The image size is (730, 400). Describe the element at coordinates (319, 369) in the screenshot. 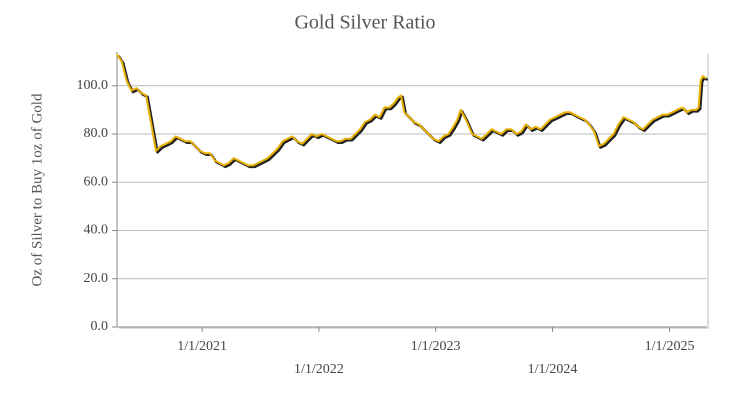

I see `x-tick-label: 1/1/2022` at that location.